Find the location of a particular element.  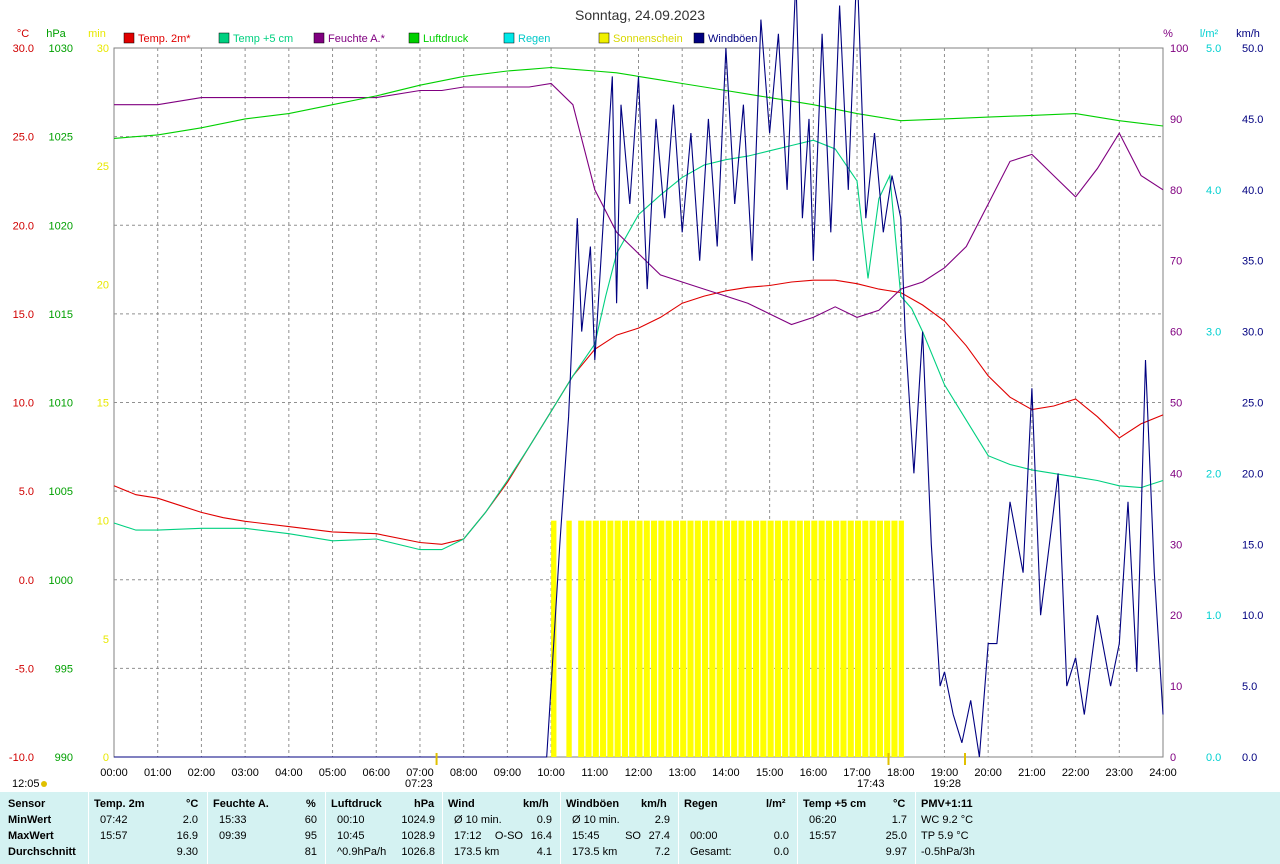

y-tick-label-min: 5 is located at coordinates (106, 640).